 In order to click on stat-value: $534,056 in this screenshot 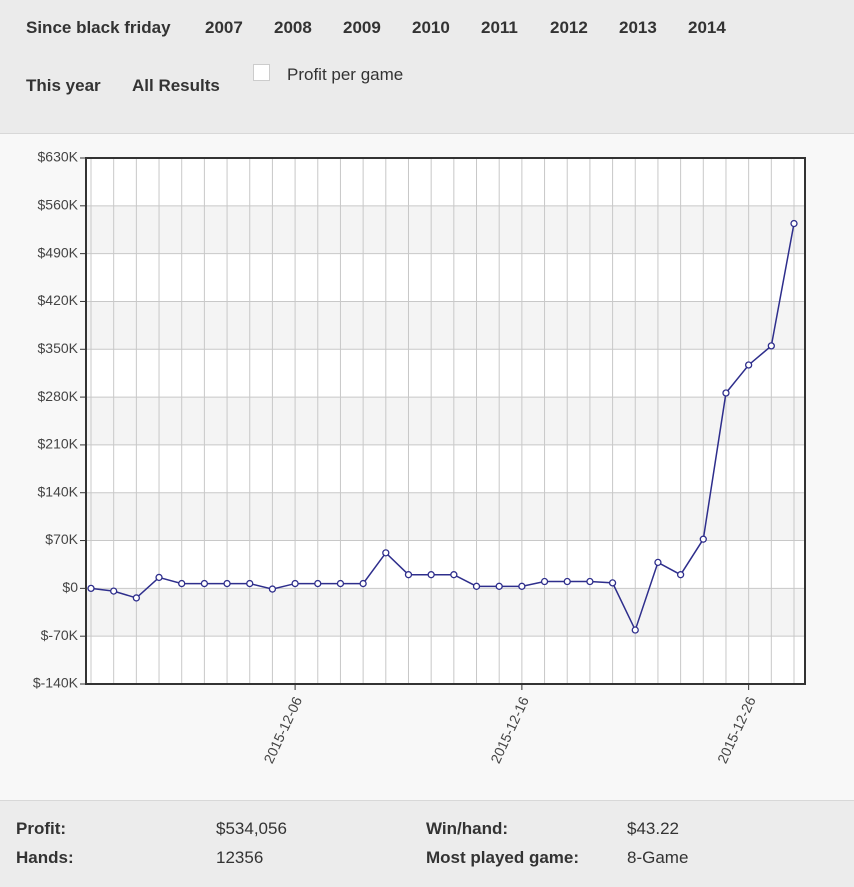, I will do `click(251, 828)`.